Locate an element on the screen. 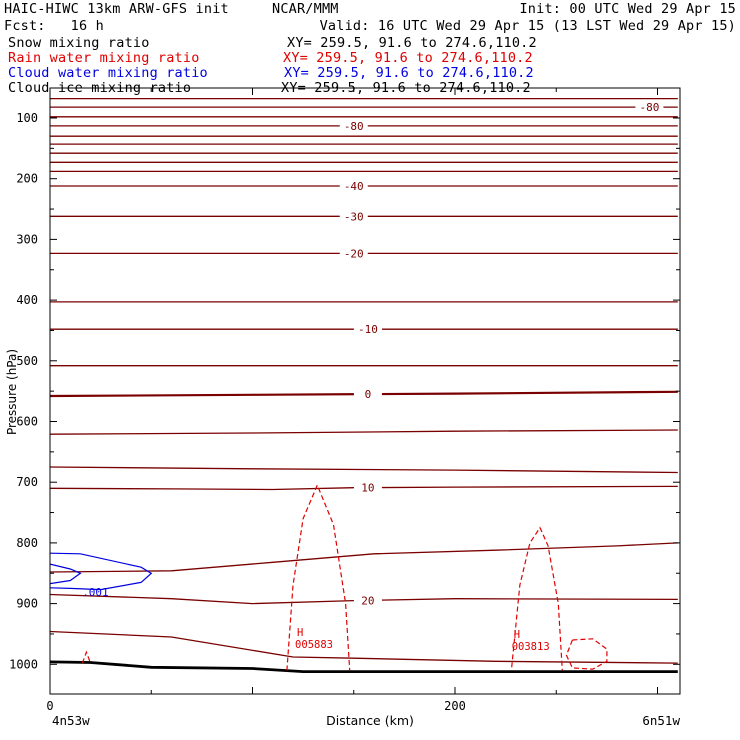 This screenshot has height=740, width=740. cloud-water-label: .001 is located at coordinates (95, 592).